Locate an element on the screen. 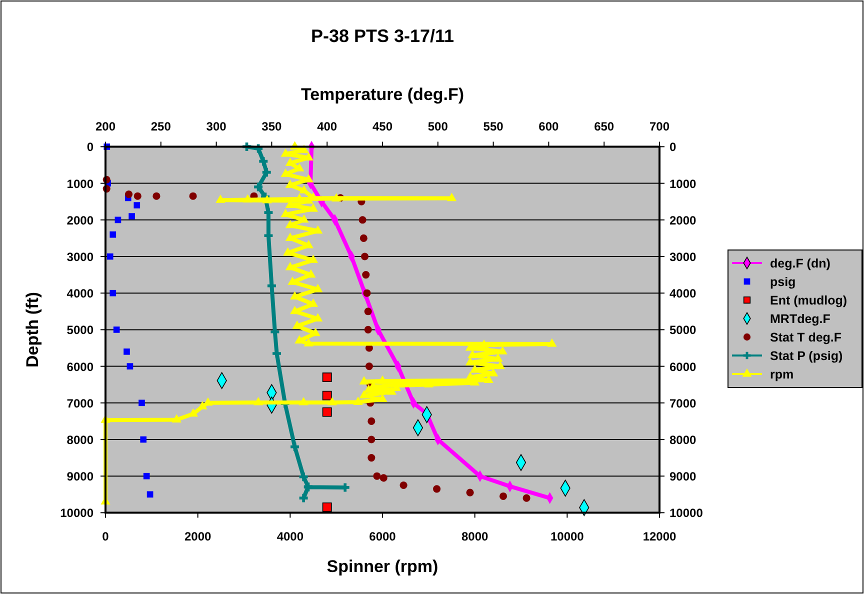 The width and height of the screenshot is (864, 594). x2-tick-label: 700 is located at coordinates (659, 127).